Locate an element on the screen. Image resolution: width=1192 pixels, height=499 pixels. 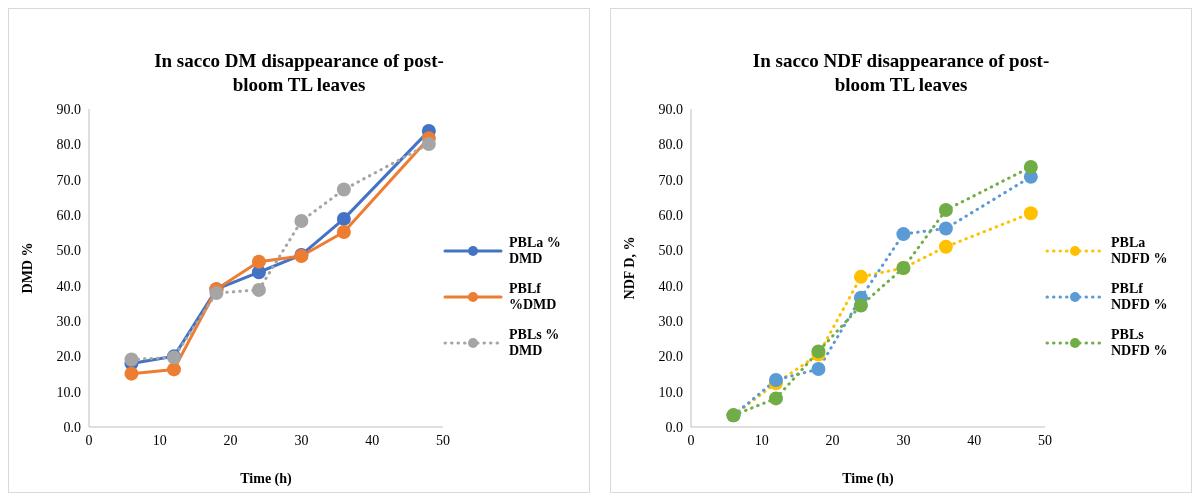
legend-label: PBLs % DMD is located at coordinates (535, 343).